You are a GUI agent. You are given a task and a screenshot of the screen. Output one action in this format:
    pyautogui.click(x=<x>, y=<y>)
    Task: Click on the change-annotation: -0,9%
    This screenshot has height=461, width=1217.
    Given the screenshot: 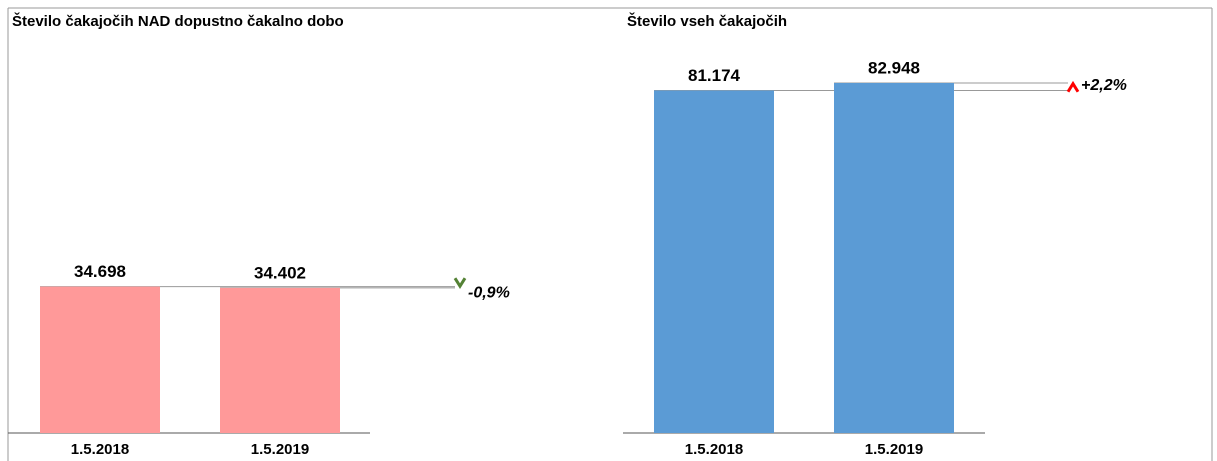 What is the action you would take?
    pyautogui.click(x=489, y=292)
    